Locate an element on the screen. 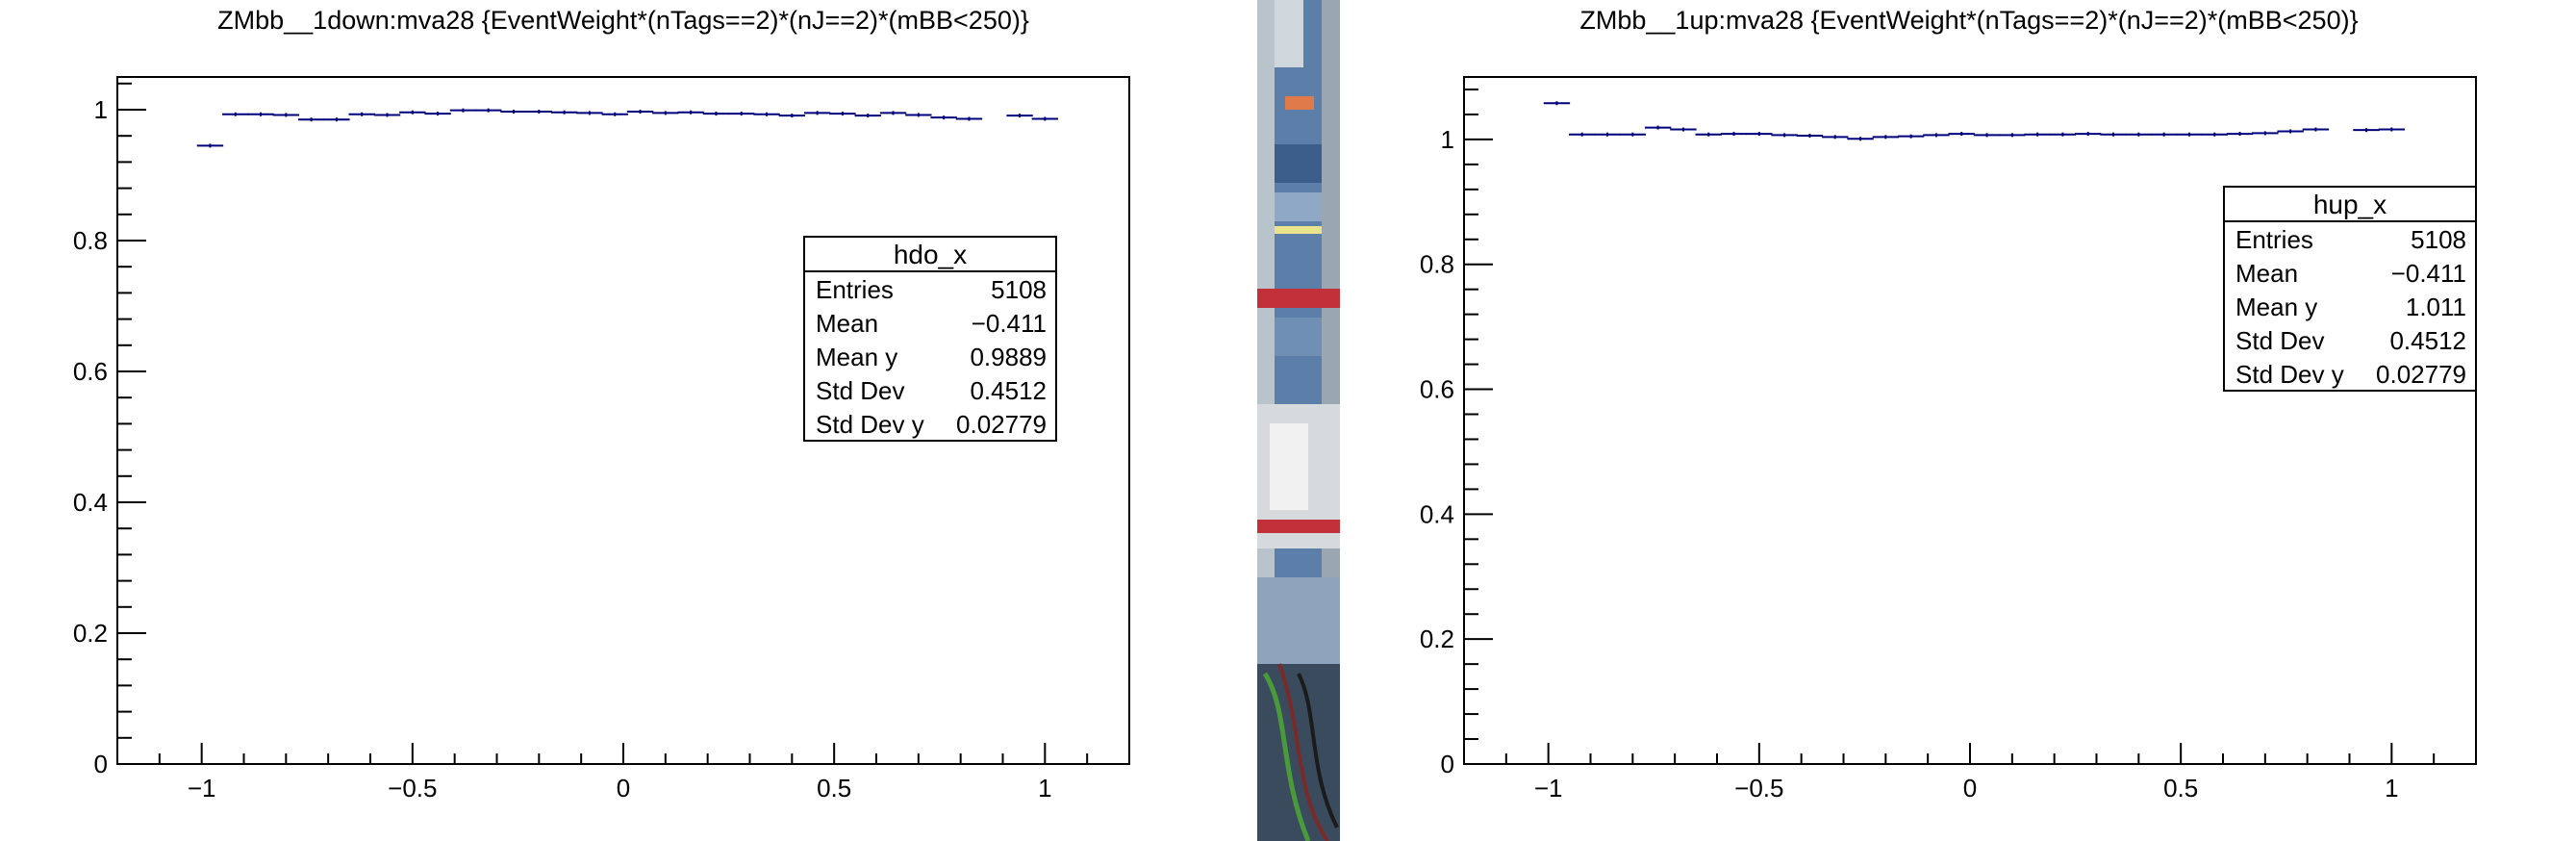 This screenshot has height=841, width=2576. stats-row-value: 1.011 is located at coordinates (2436, 307).